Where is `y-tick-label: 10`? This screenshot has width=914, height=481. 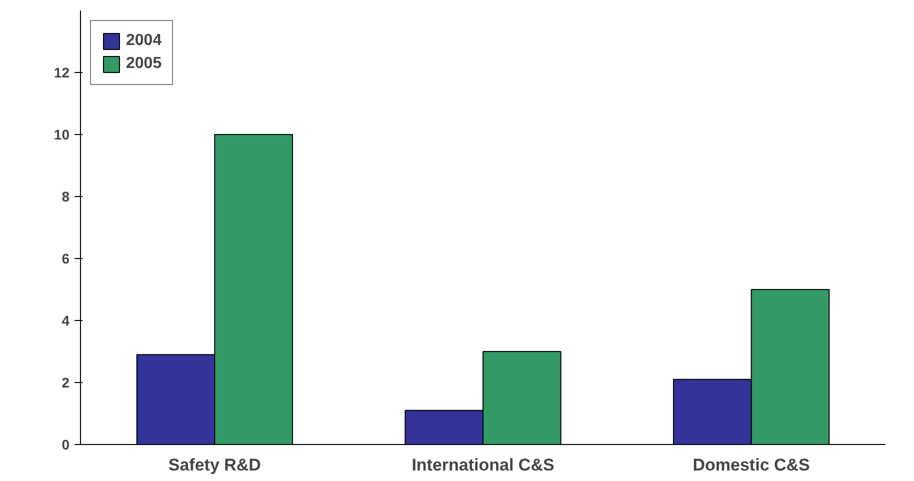 y-tick-label: 10 is located at coordinates (62, 134).